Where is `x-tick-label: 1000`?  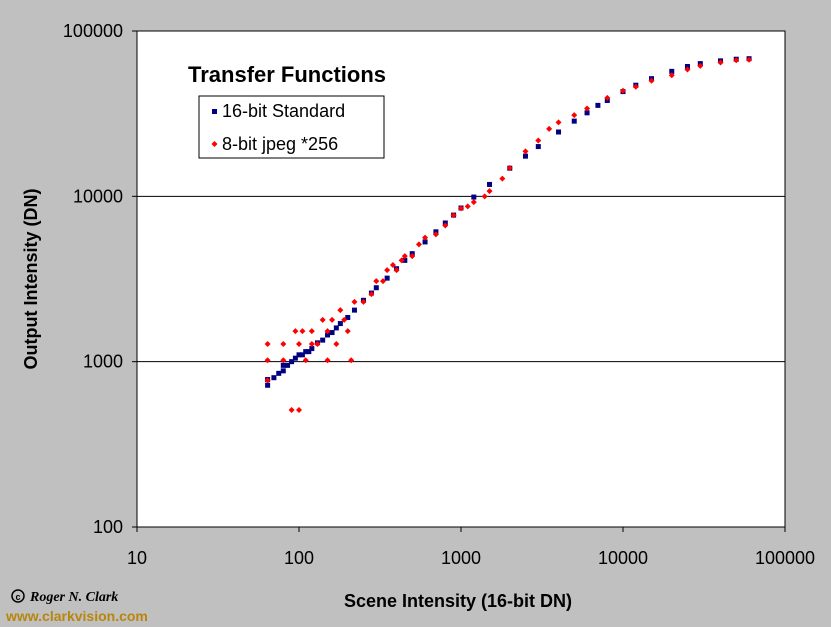 x-tick-label: 1000 is located at coordinates (461, 558).